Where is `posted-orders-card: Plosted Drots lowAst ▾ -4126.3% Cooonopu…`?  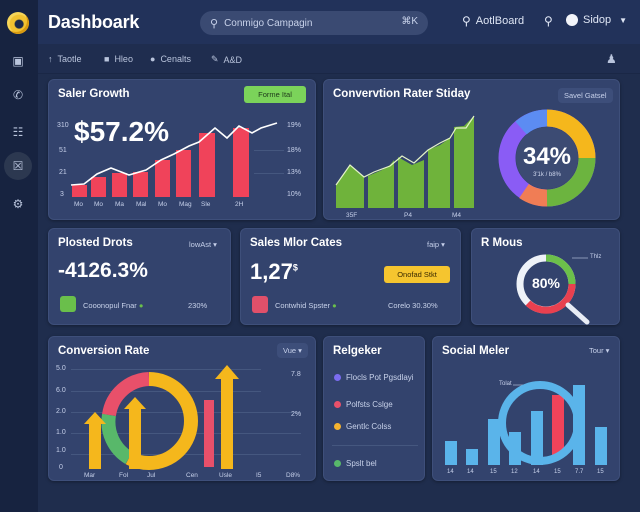 posted-orders-card: Plosted Drots lowAst ▾ -4126.3% Cooonopu… is located at coordinates (139, 276).